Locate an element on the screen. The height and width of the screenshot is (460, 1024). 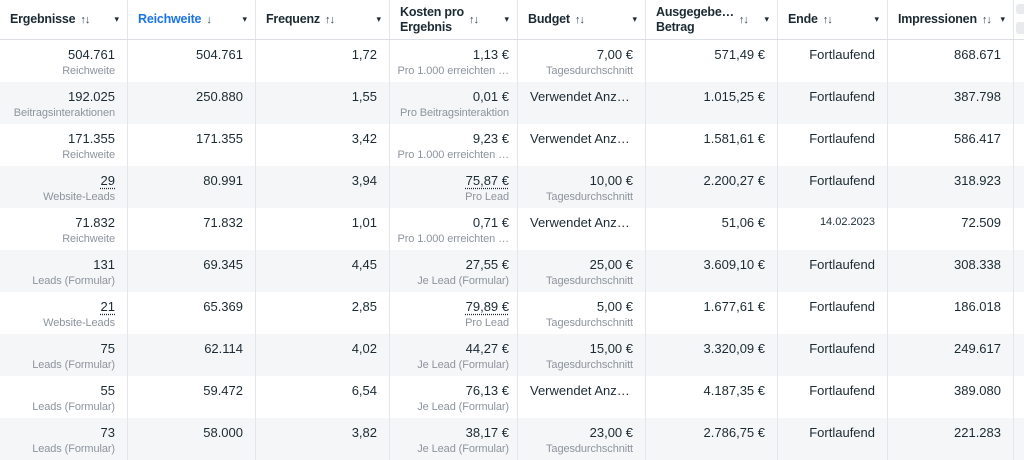
cell-reichweite: 80.991 is located at coordinates (192, 187).